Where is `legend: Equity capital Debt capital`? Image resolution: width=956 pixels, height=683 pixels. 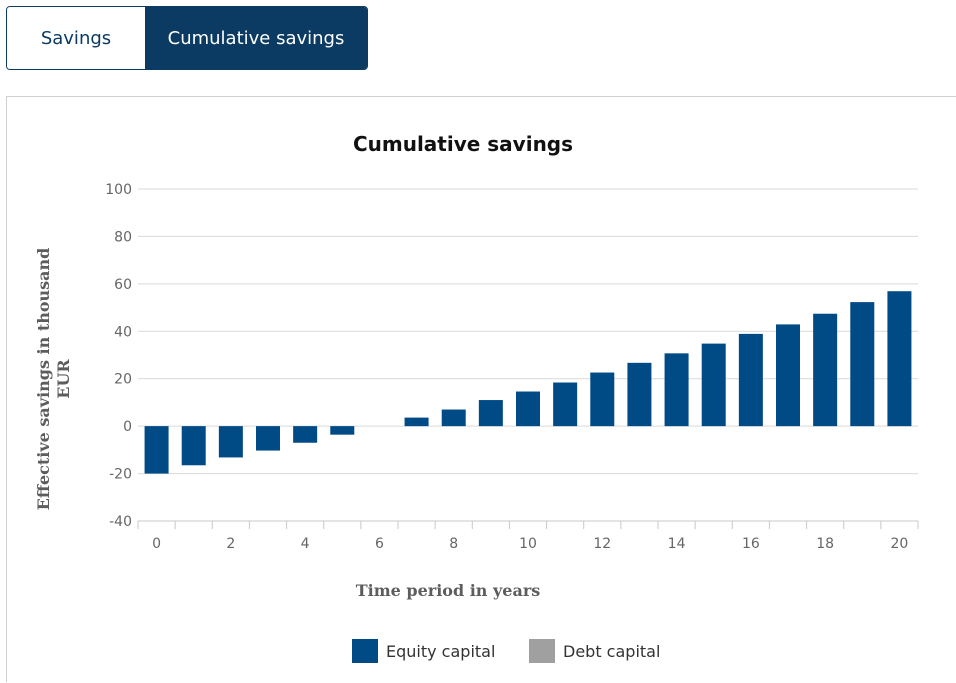
legend: Equity capital Debt capital is located at coordinates (506, 651).